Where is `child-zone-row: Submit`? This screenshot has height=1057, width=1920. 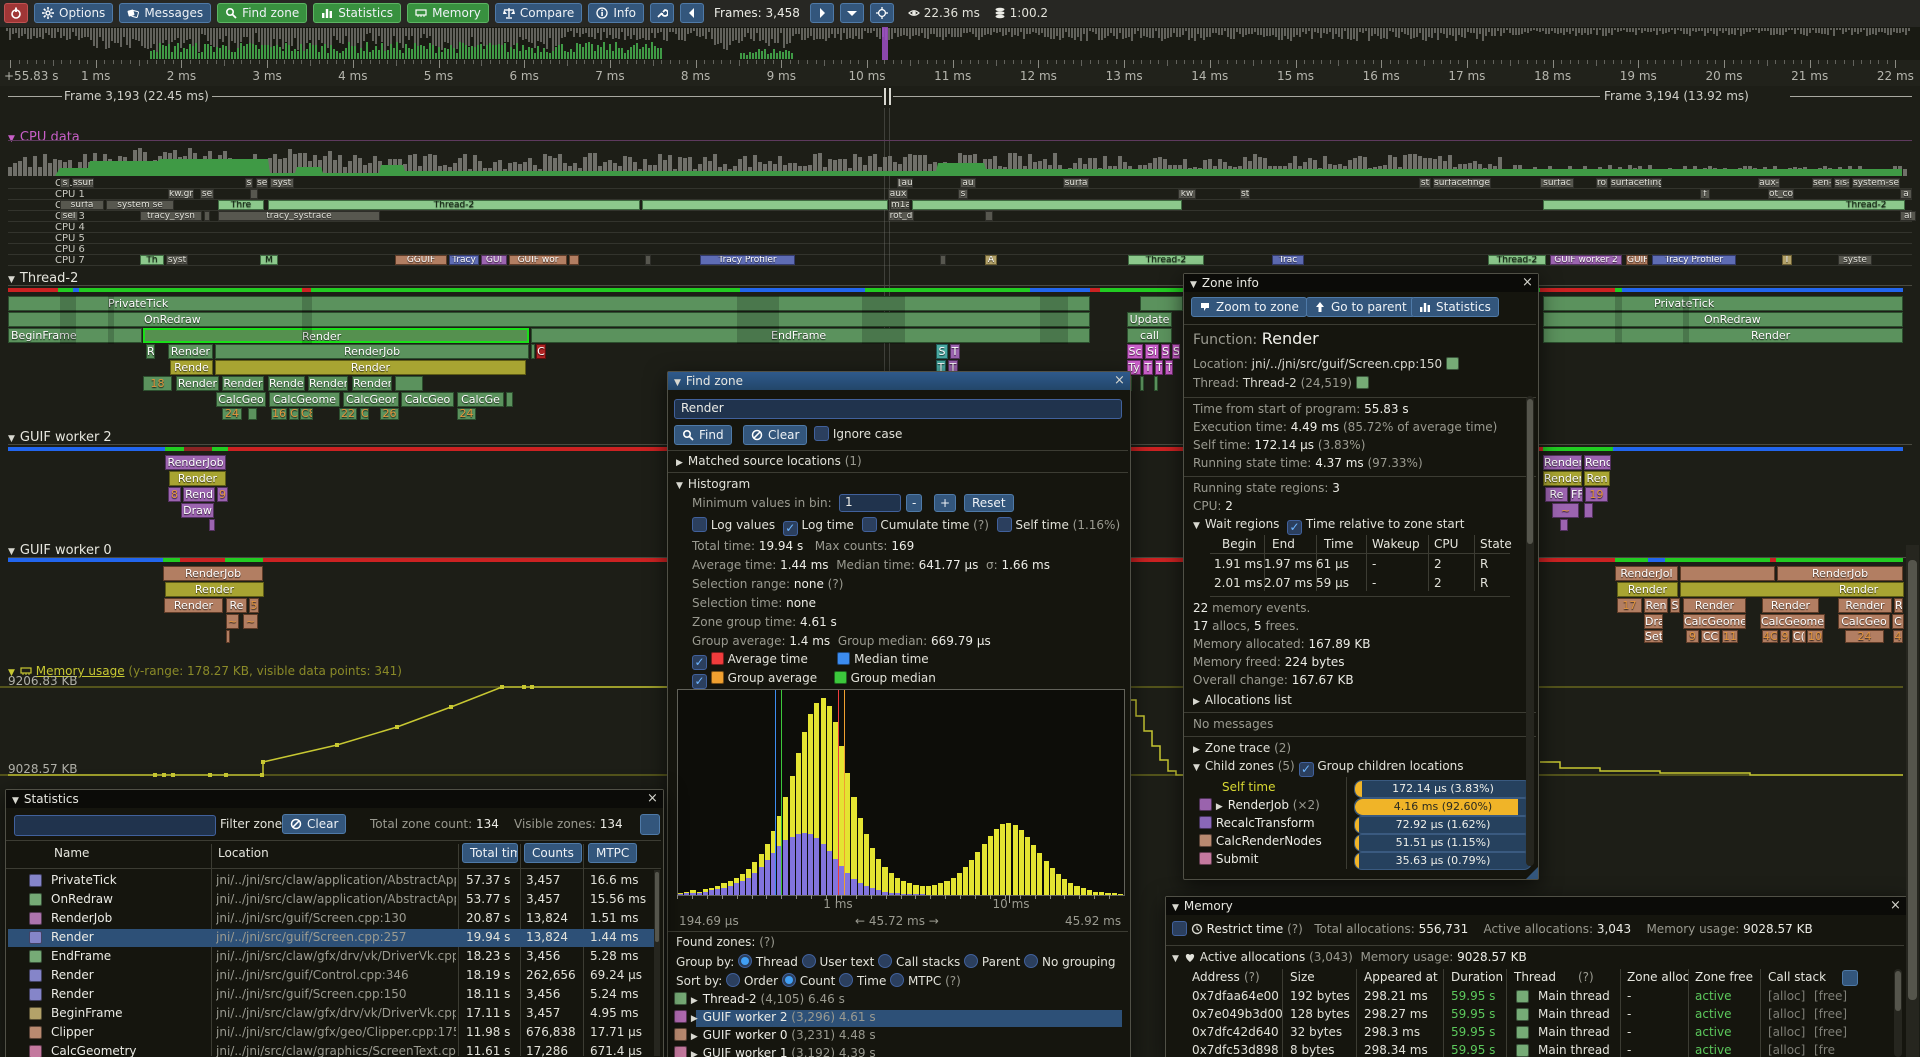
child-zone-row: Submit is located at coordinates (1228, 859).